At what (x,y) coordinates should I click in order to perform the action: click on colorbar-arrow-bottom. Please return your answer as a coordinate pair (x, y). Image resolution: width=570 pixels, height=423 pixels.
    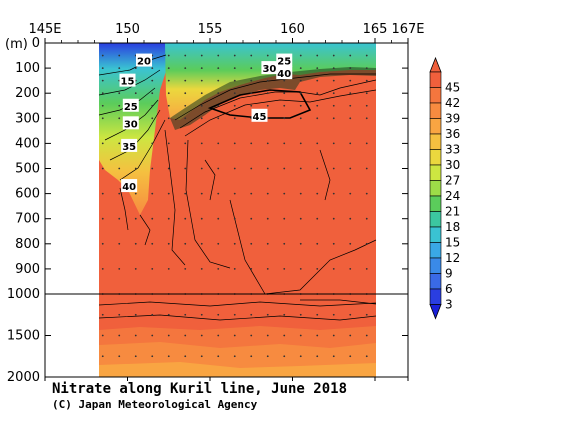
    Looking at the image, I should click on (435, 312).